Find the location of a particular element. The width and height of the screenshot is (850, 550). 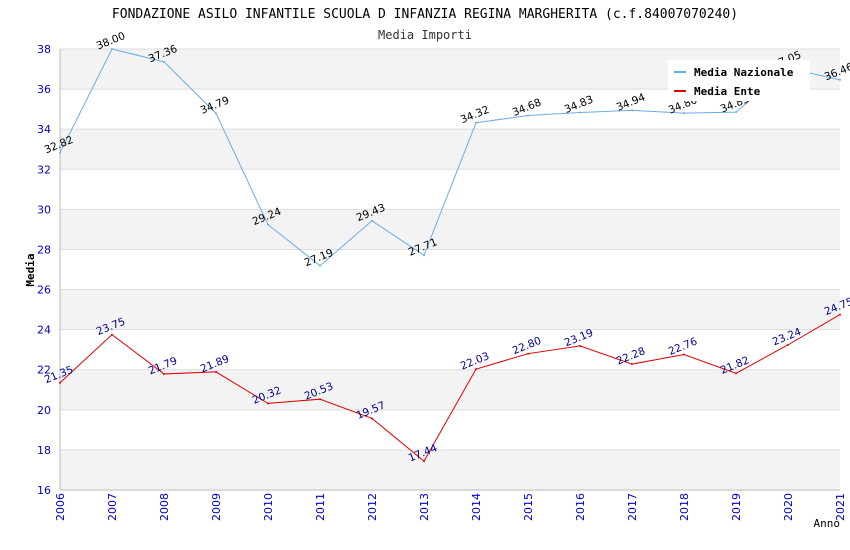

y-tick-label: 30 is located at coordinates (44, 209).